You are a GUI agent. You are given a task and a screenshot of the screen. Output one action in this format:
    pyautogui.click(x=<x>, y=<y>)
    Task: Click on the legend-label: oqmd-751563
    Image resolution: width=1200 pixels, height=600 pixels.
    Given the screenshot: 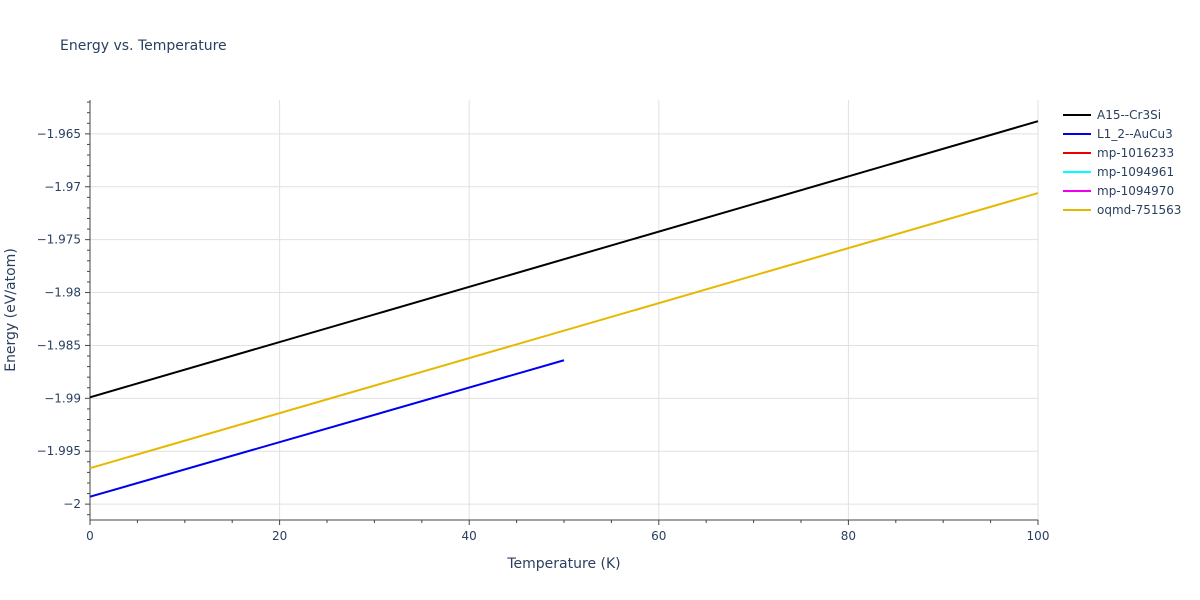 What is the action you would take?
    pyautogui.click(x=1139, y=210)
    